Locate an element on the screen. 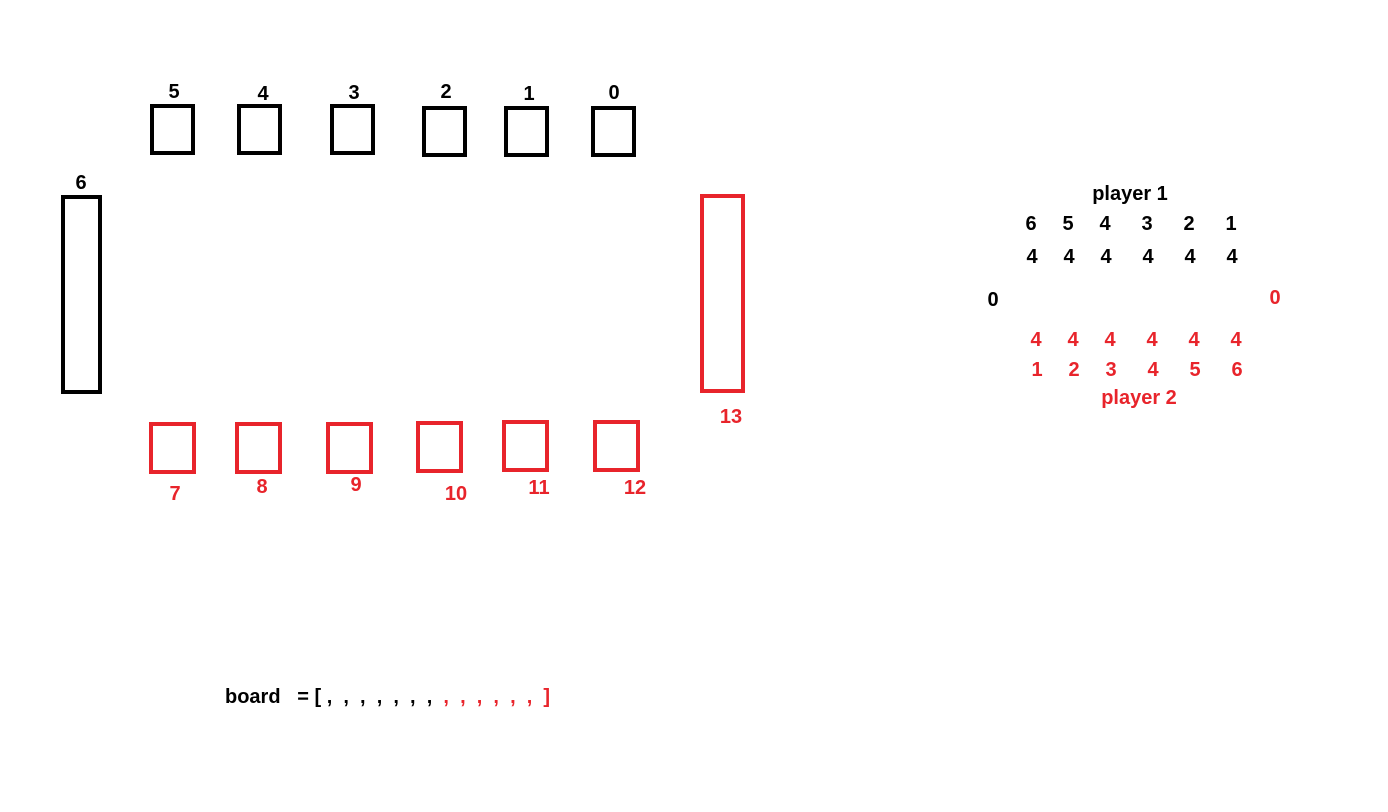 The image size is (1388, 812). pit-label-0: 0 is located at coordinates (614, 93).